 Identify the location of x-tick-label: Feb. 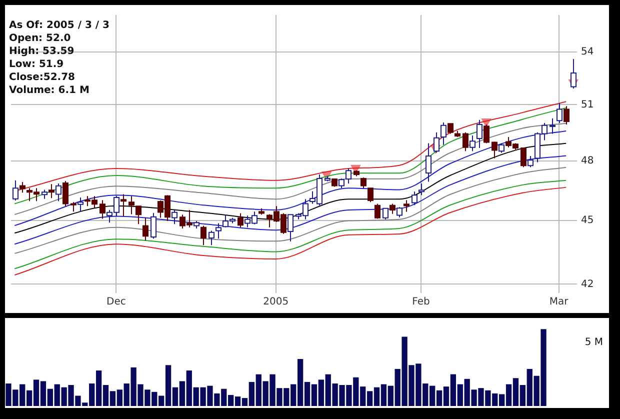
(421, 302).